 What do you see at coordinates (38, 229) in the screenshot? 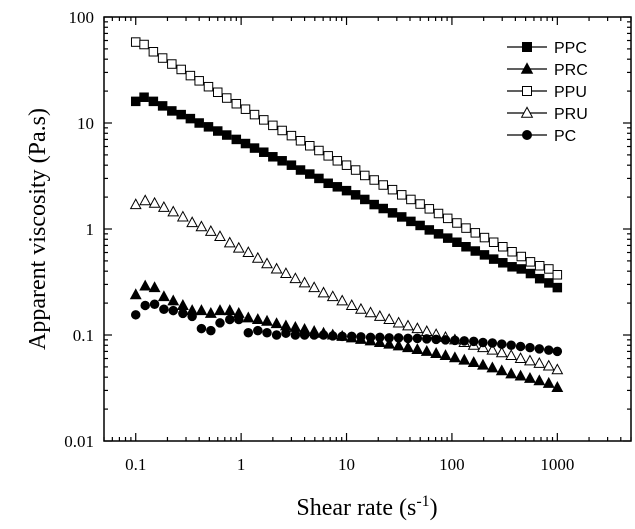
I see `y-axis-title: Apparent viscosity (Pa.s)` at bounding box center [38, 229].